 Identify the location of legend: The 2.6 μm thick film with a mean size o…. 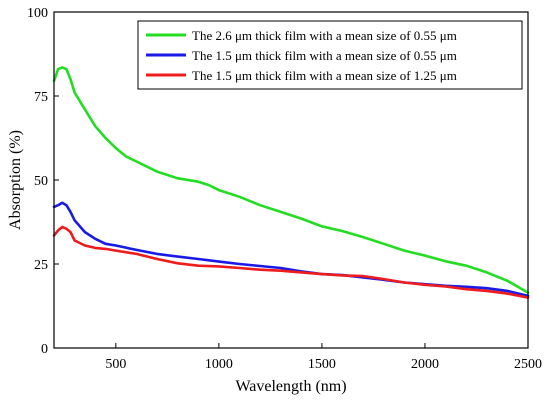
(330, 55).